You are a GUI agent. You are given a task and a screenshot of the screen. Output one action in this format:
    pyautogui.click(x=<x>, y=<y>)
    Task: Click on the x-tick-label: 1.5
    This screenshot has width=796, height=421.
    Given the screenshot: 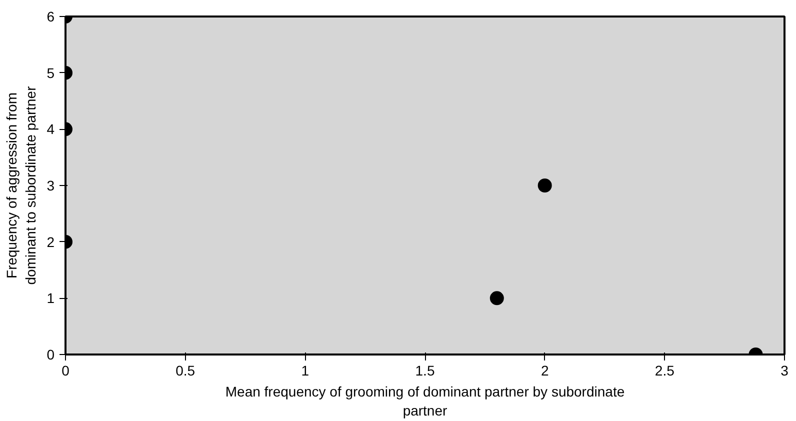 What is the action you would take?
    pyautogui.click(x=425, y=370)
    